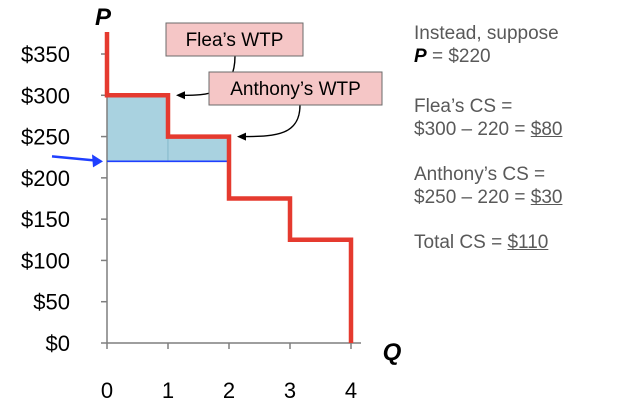 The width and height of the screenshot is (623, 413). What do you see at coordinates (97, 161) in the screenshot?
I see `price-arrow-head` at bounding box center [97, 161].